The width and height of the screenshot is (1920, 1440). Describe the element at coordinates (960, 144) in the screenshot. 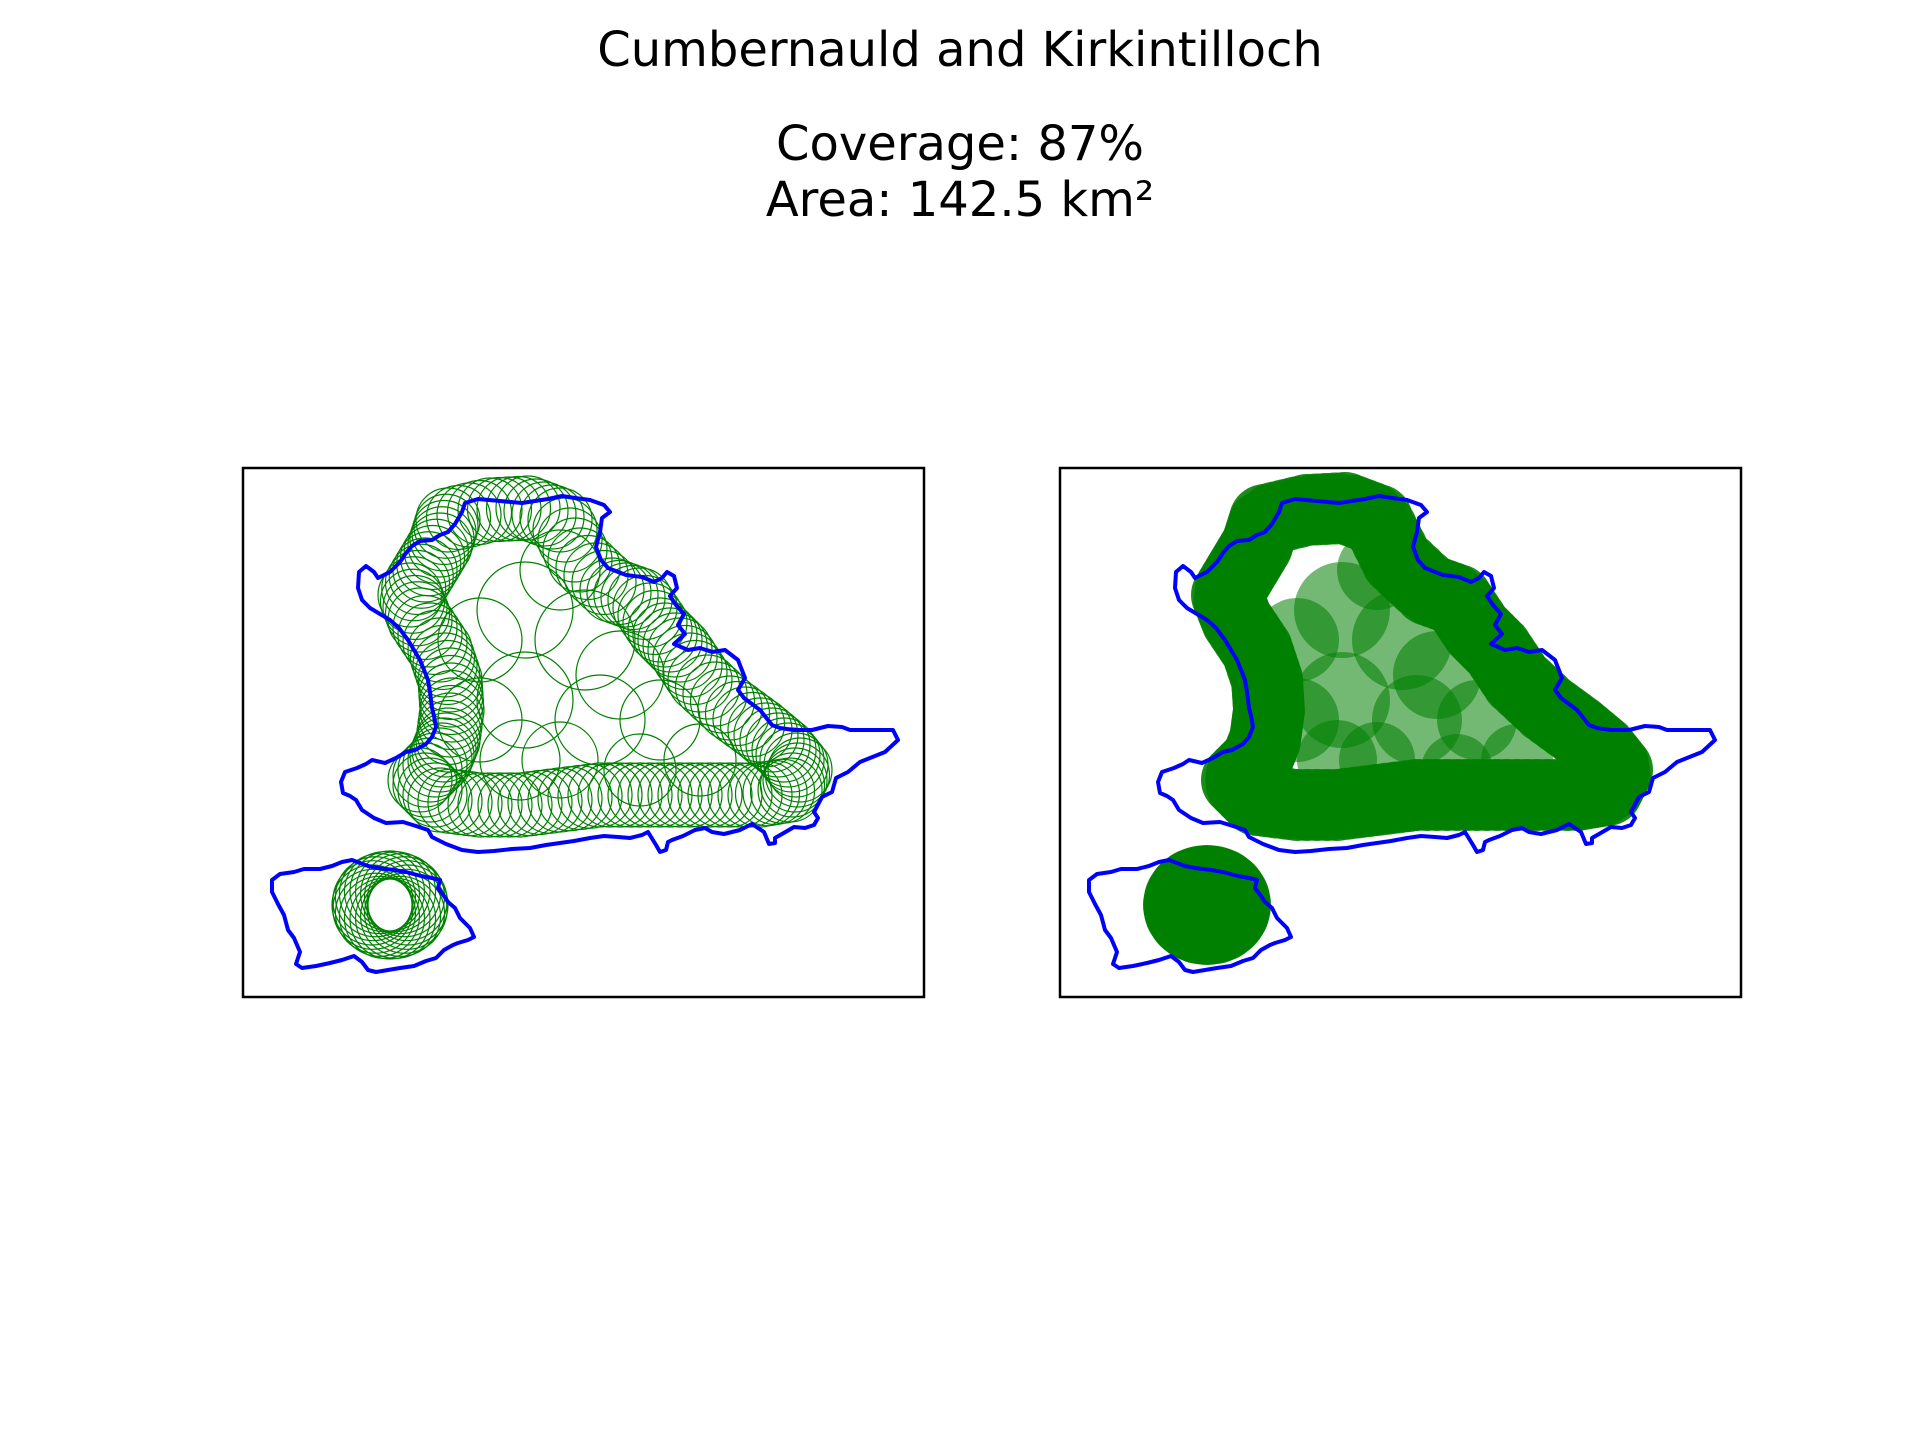

I see `coverage-label: Coverage: 87%` at that location.